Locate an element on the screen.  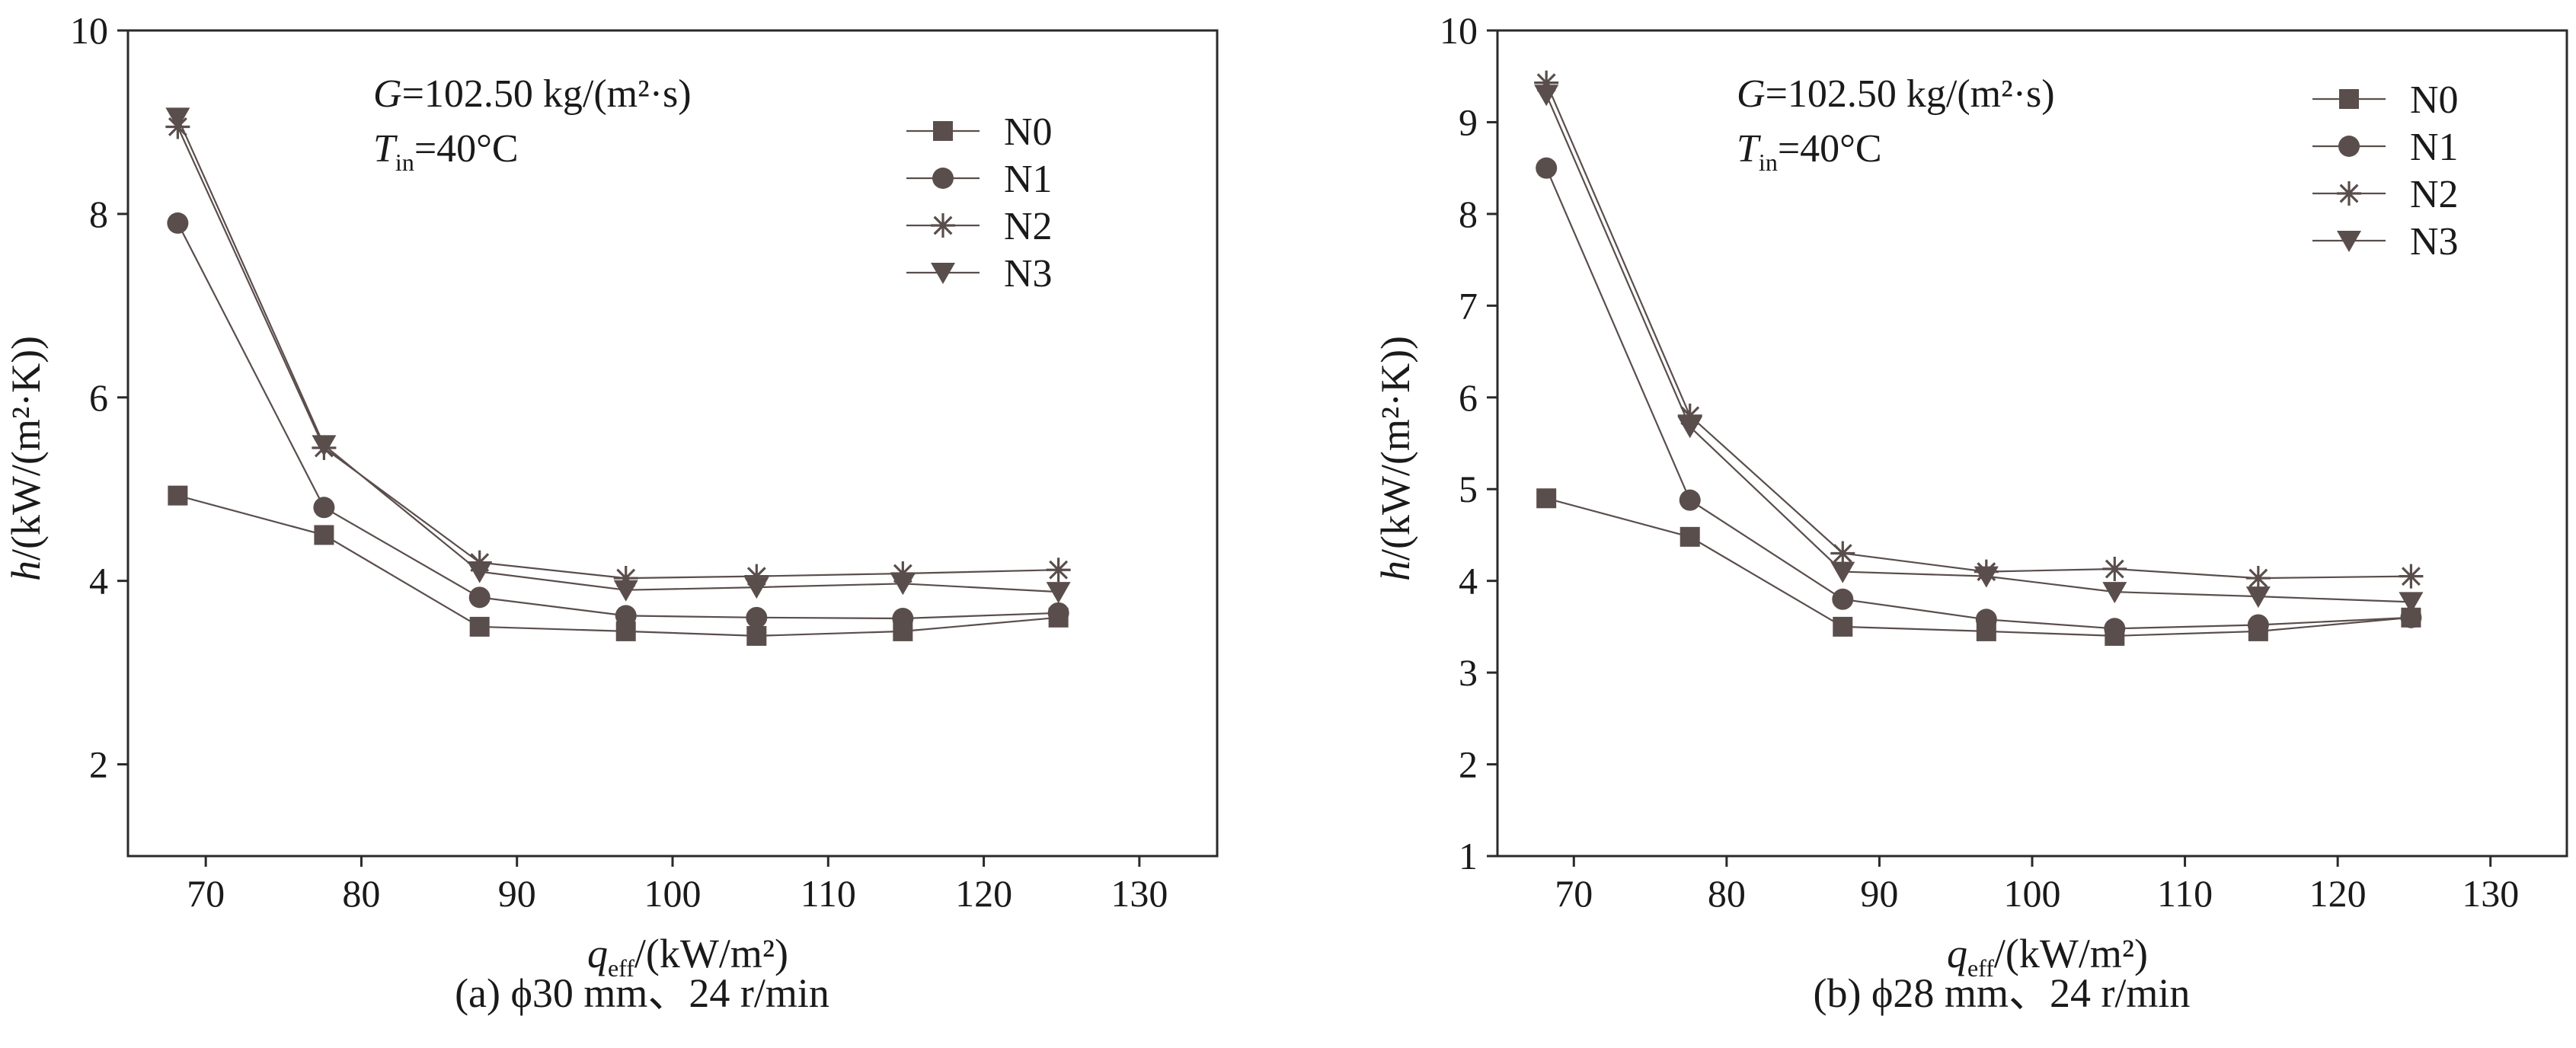
legend-label: N2 is located at coordinates (1028, 226).